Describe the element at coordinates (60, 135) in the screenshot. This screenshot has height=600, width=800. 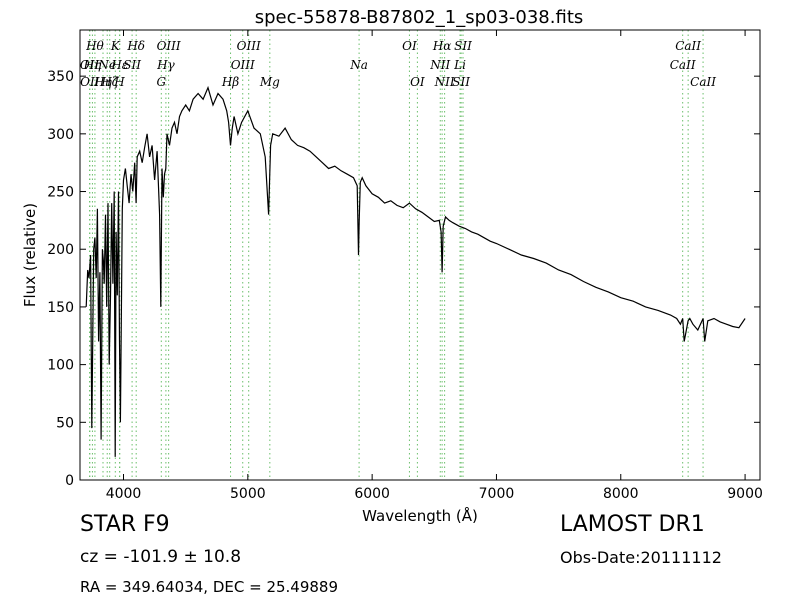
I see `y-tick-label: 300` at that location.